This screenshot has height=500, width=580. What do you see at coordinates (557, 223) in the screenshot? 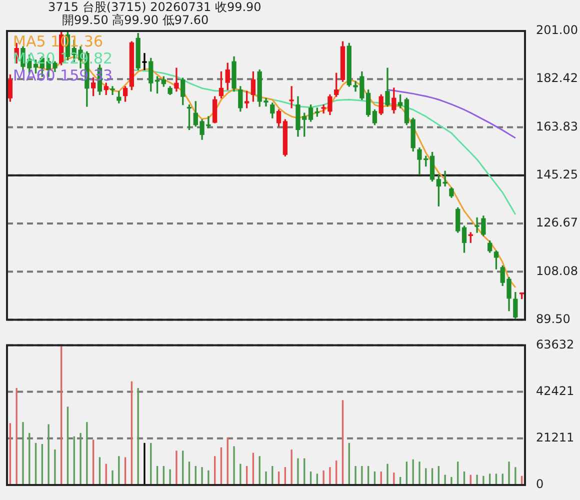
I see `y-tick-label: 126.67` at bounding box center [557, 223].